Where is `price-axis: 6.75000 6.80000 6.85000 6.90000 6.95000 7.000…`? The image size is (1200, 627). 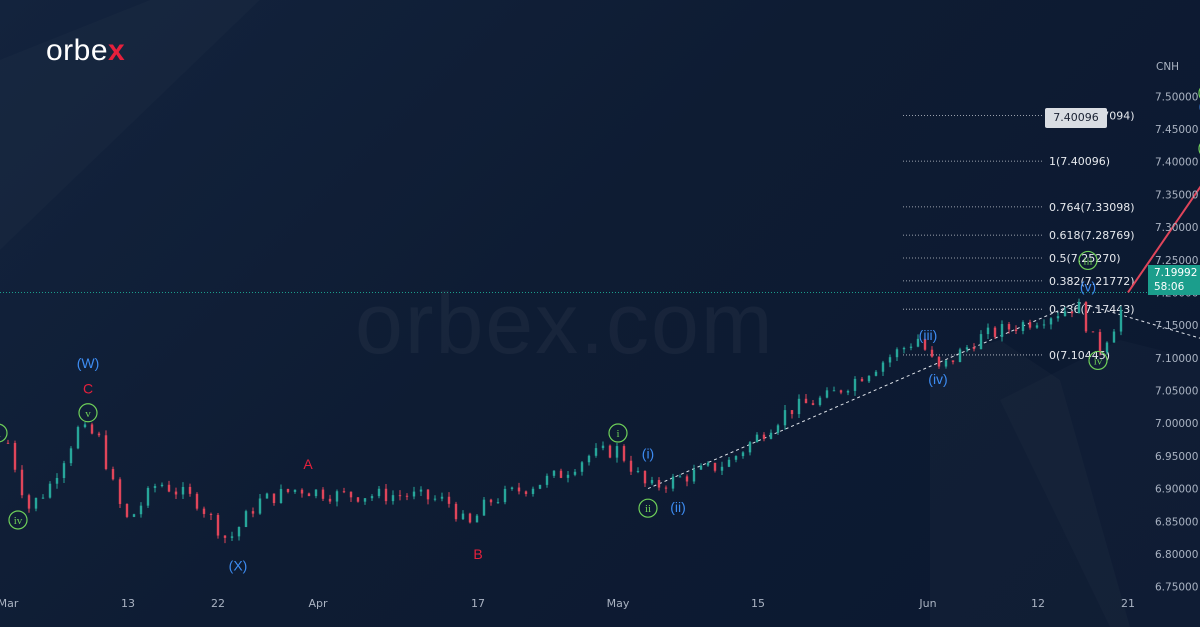 price-axis: 6.75000 6.80000 6.85000 6.90000 6.95000 7.000… is located at coordinates (1176, 342).